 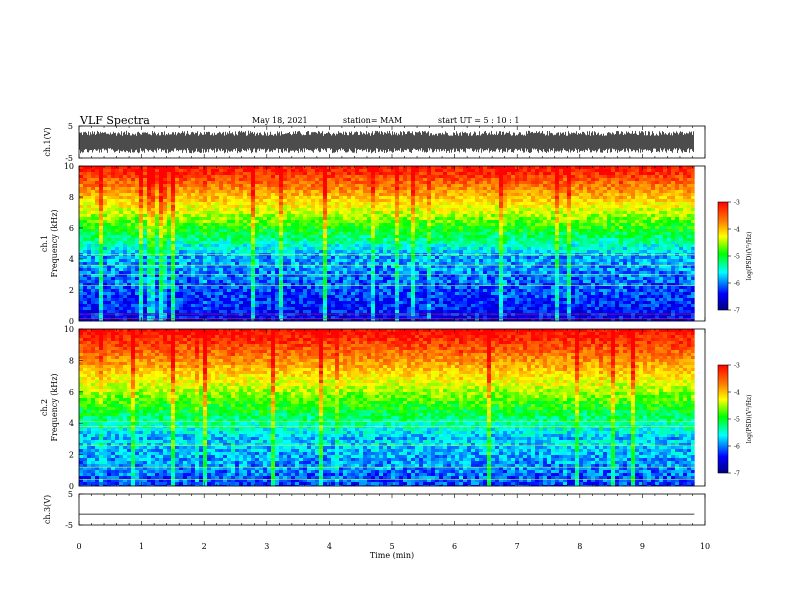 I want to click on ch1-waveform-series, so click(x=386, y=142).